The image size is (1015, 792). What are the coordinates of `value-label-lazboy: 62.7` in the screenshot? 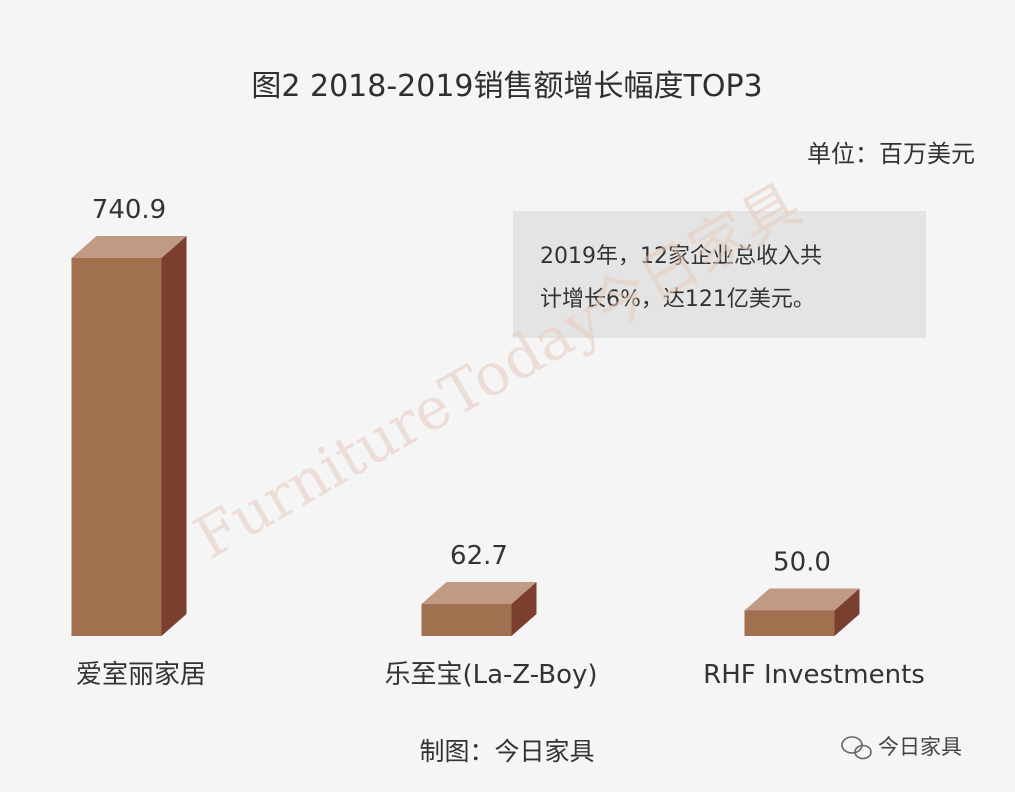 It's located at (479, 556).